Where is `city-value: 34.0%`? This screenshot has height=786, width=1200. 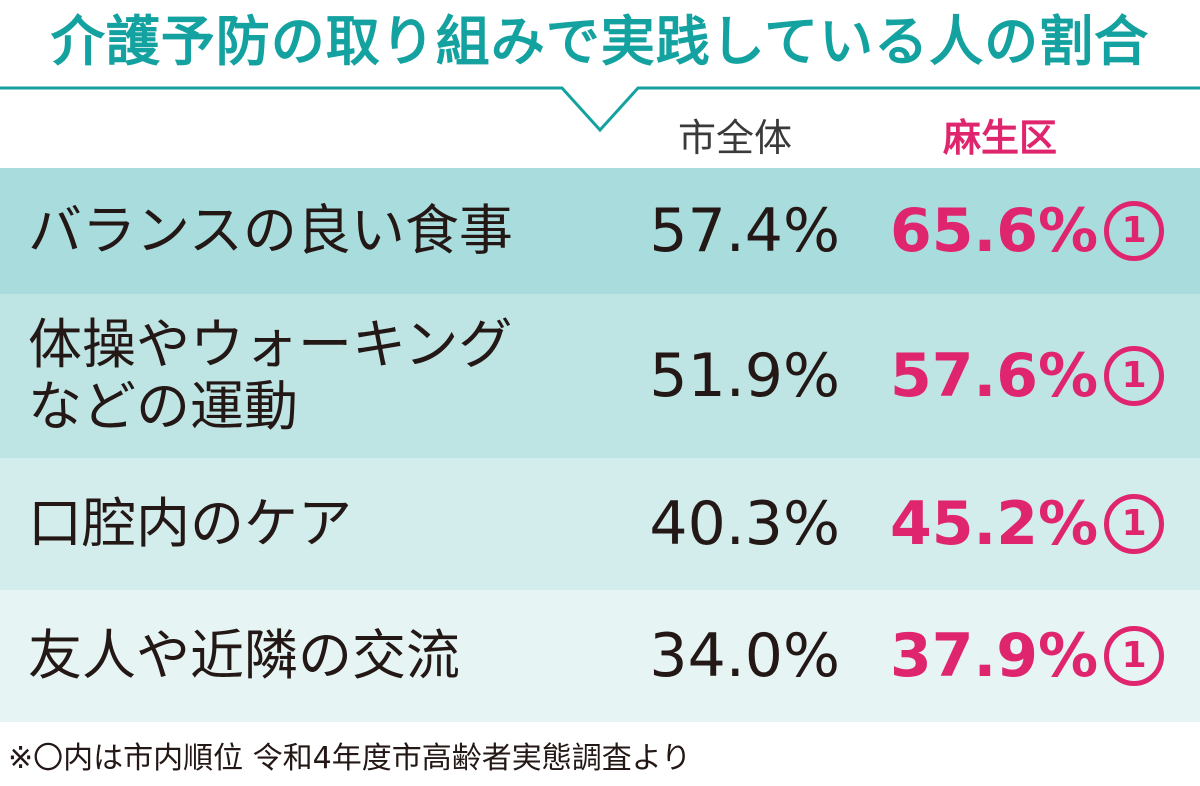 city-value: 34.0% is located at coordinates (744, 656).